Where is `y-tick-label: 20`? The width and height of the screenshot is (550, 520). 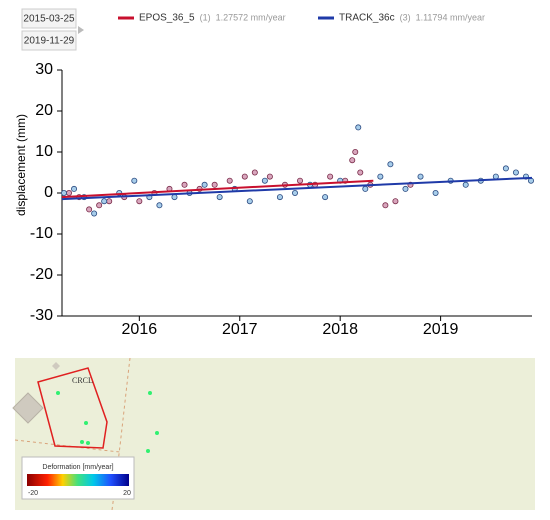 y-tick-label: 20 is located at coordinates (44, 110).